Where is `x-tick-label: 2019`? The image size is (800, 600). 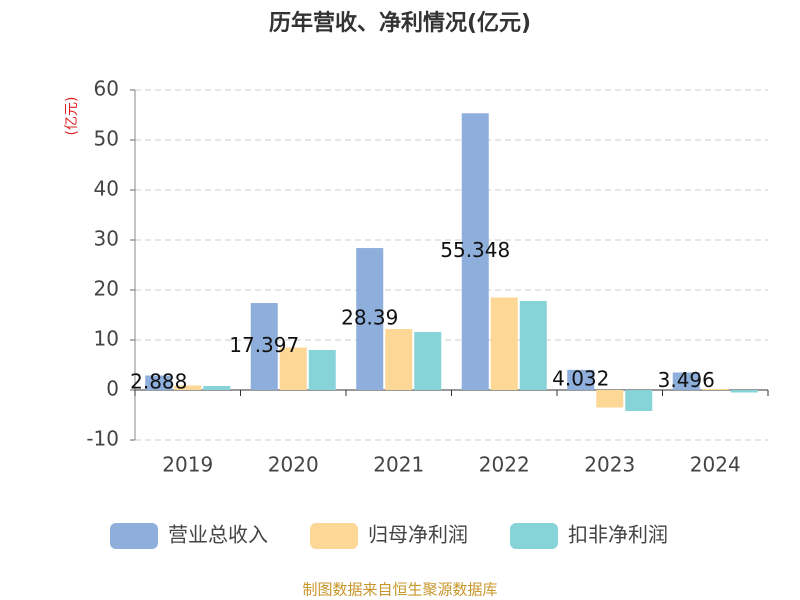 x-tick-label: 2019 is located at coordinates (187, 465).